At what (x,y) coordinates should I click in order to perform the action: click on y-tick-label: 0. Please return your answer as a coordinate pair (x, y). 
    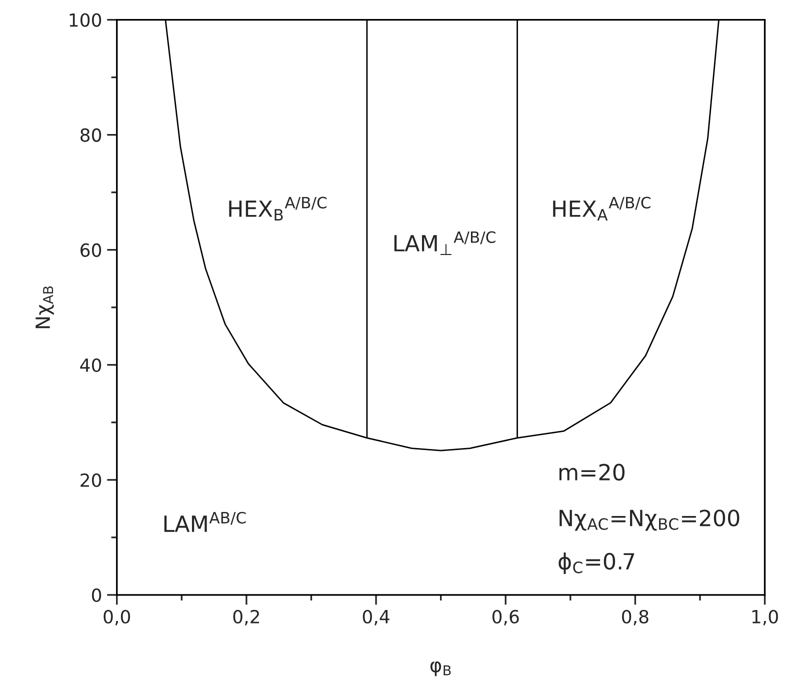
    Looking at the image, I should click on (97, 595).